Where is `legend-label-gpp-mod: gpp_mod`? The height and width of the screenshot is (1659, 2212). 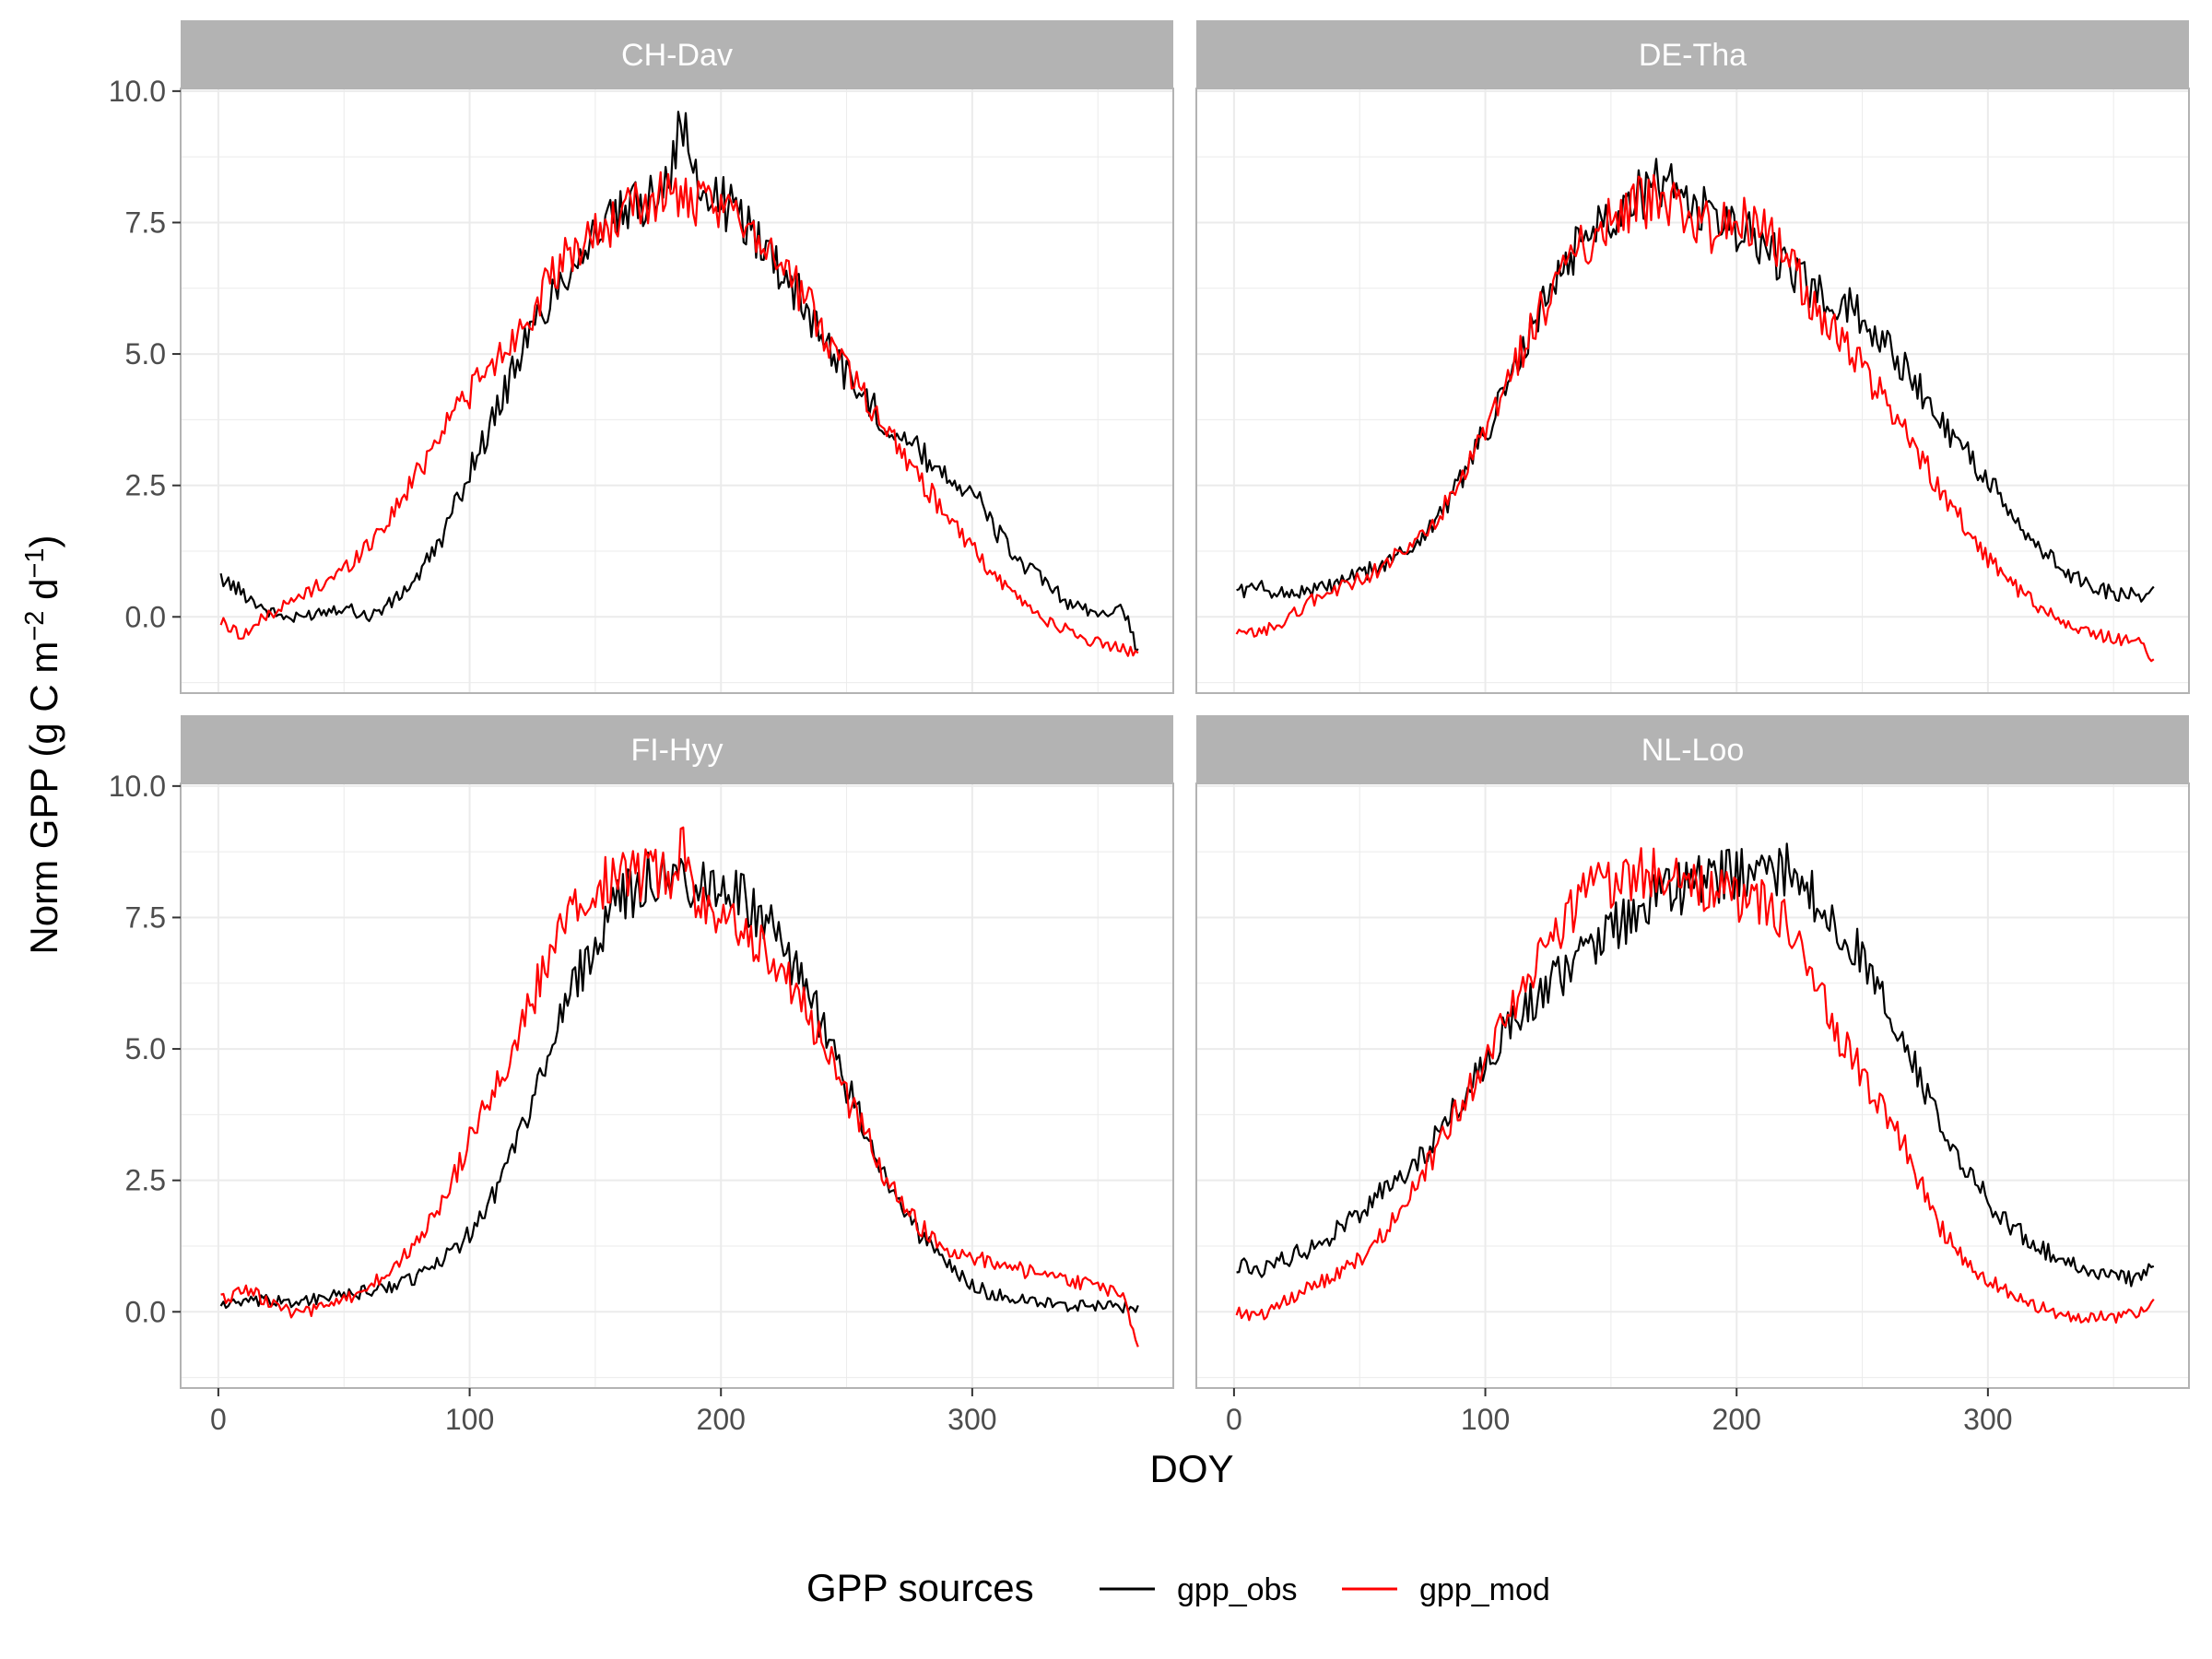
legend-label-gpp-mod: gpp_mod is located at coordinates (1484, 1589).